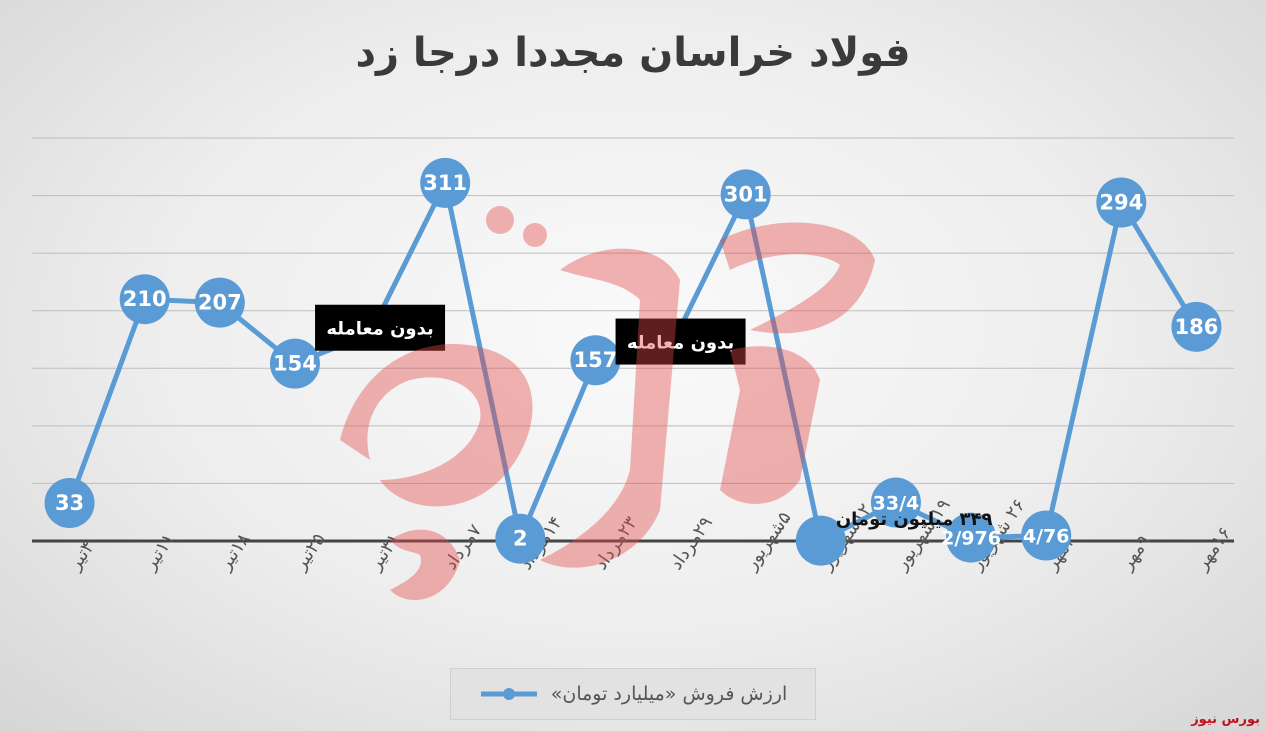 This screenshot has height=731, width=1266. I want to click on x-tick-label: ۹مهر, so click(1135, 553).